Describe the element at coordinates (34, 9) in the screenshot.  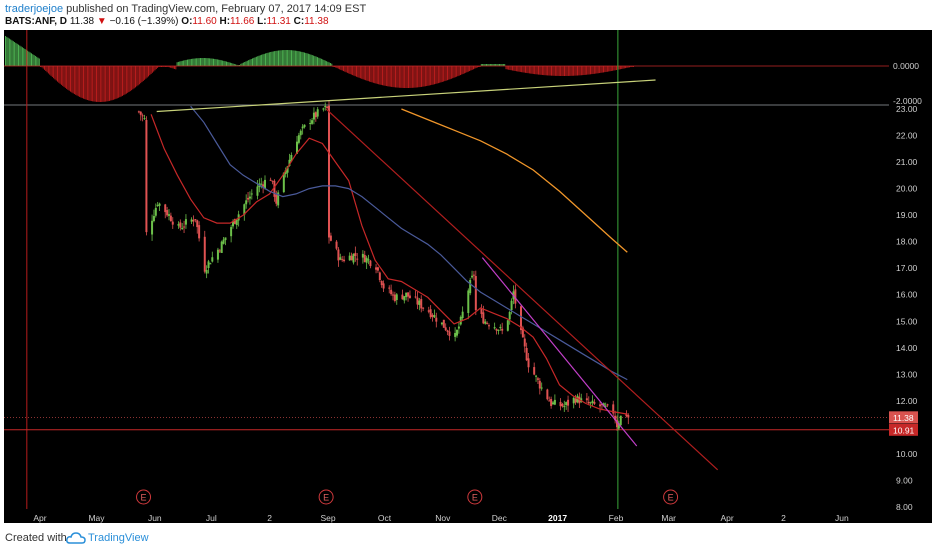
I see `author-link: traderjoejoe` at that location.